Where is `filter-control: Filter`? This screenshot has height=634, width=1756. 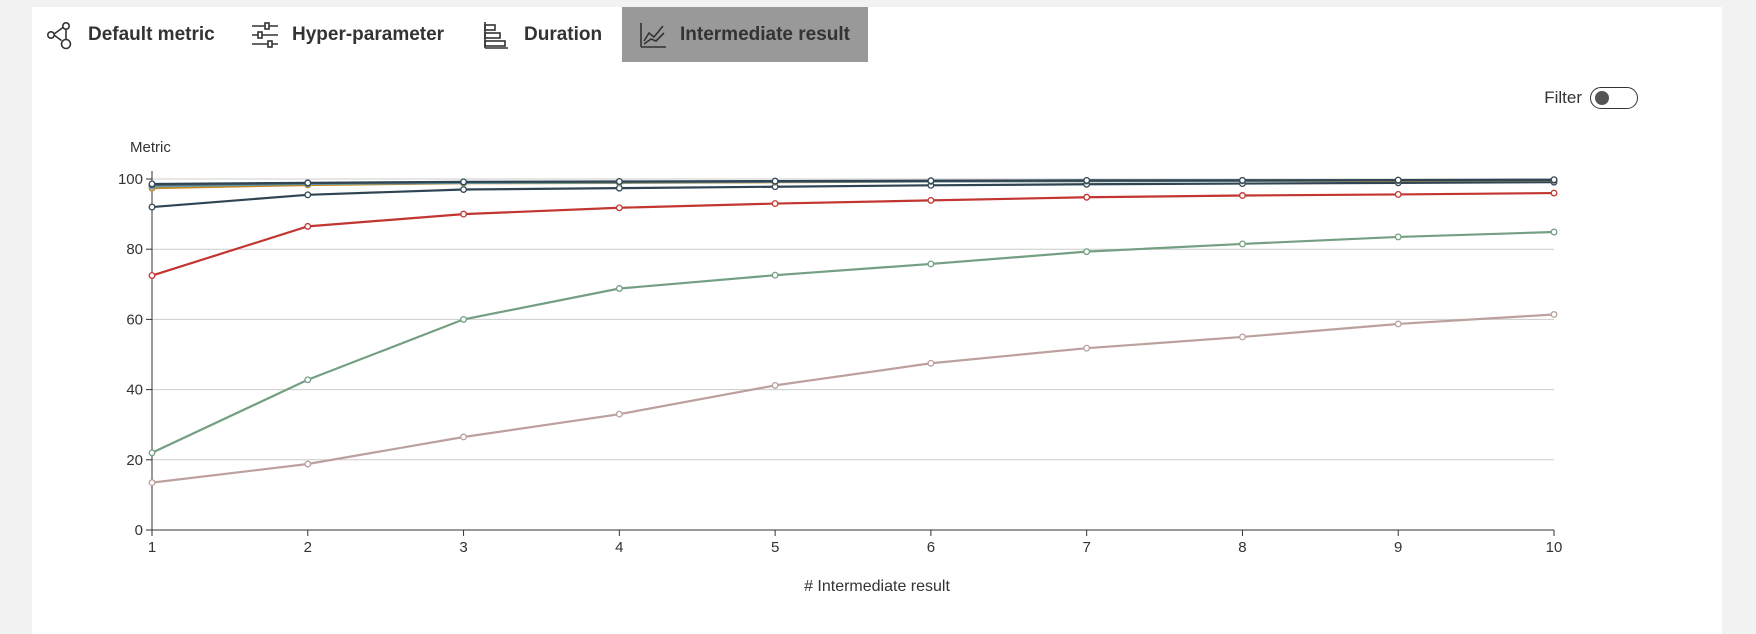
filter-control: Filter is located at coordinates (1591, 98).